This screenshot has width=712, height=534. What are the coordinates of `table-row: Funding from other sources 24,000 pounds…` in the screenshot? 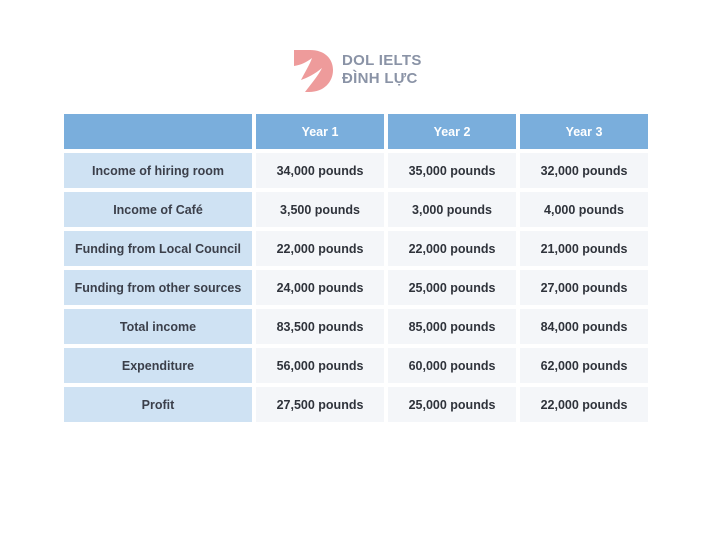 It's located at (356, 287).